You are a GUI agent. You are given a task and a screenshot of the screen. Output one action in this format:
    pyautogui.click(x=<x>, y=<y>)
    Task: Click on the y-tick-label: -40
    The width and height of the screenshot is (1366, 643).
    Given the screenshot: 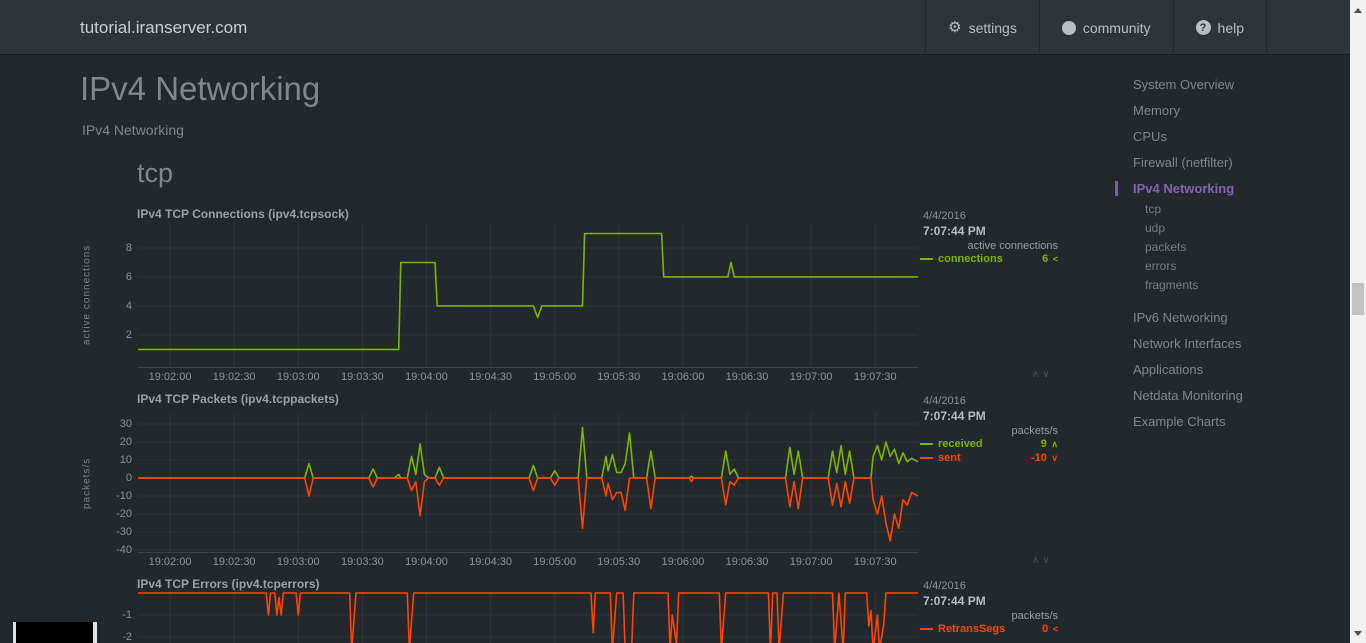 What is the action you would take?
    pyautogui.click(x=124, y=549)
    